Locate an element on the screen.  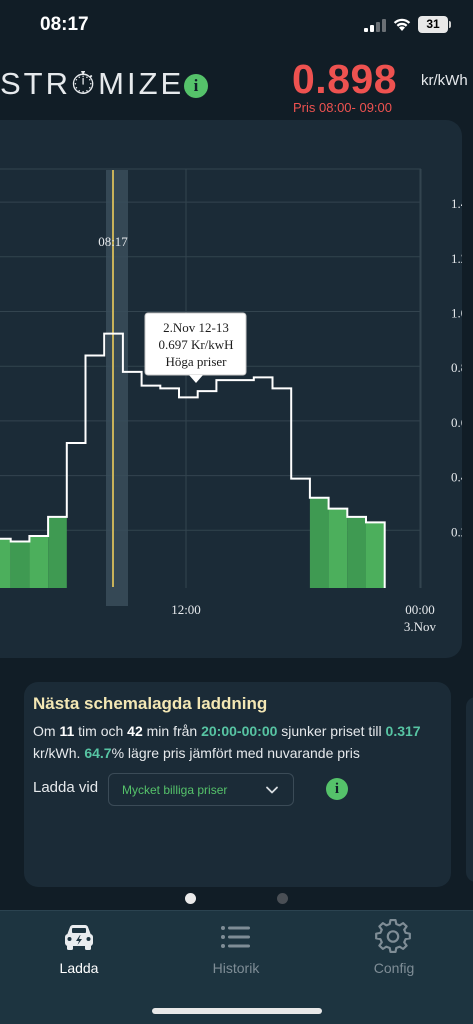
tooltip-line: 2.Nov 12-13 is located at coordinates (196, 327).